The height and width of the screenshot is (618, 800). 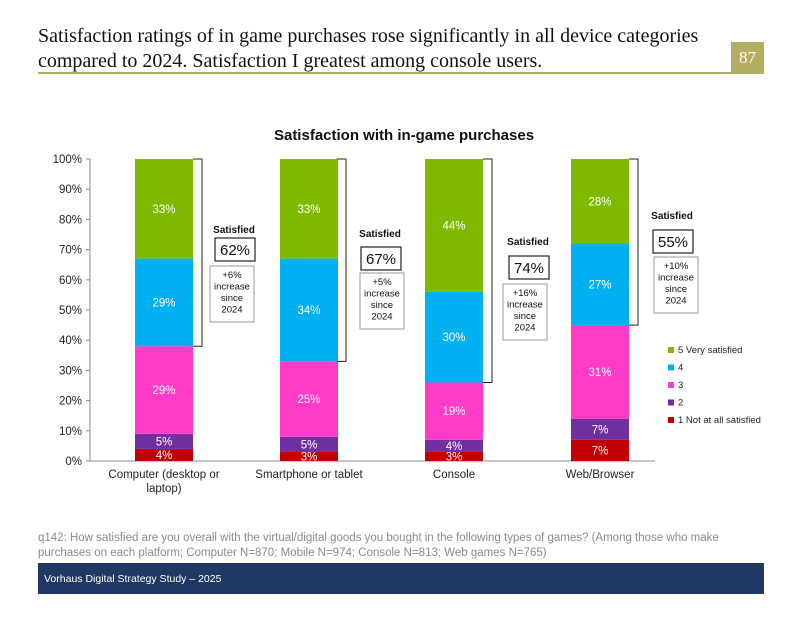 What do you see at coordinates (401, 73) in the screenshot?
I see `title-rule` at bounding box center [401, 73].